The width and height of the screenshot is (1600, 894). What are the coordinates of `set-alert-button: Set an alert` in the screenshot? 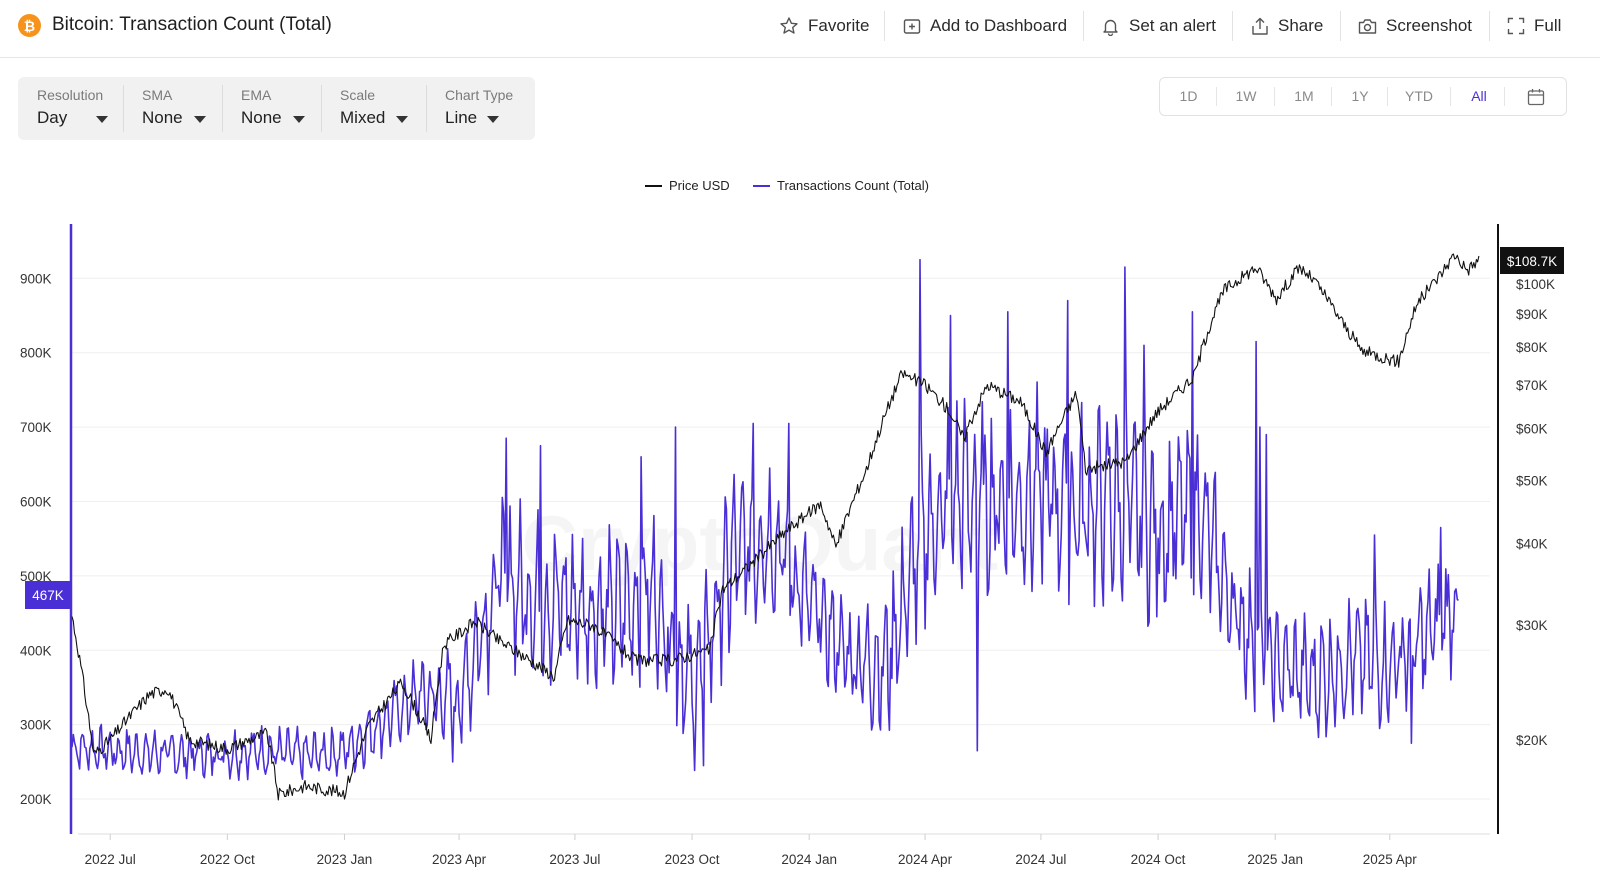 It's located at (1158, 26).